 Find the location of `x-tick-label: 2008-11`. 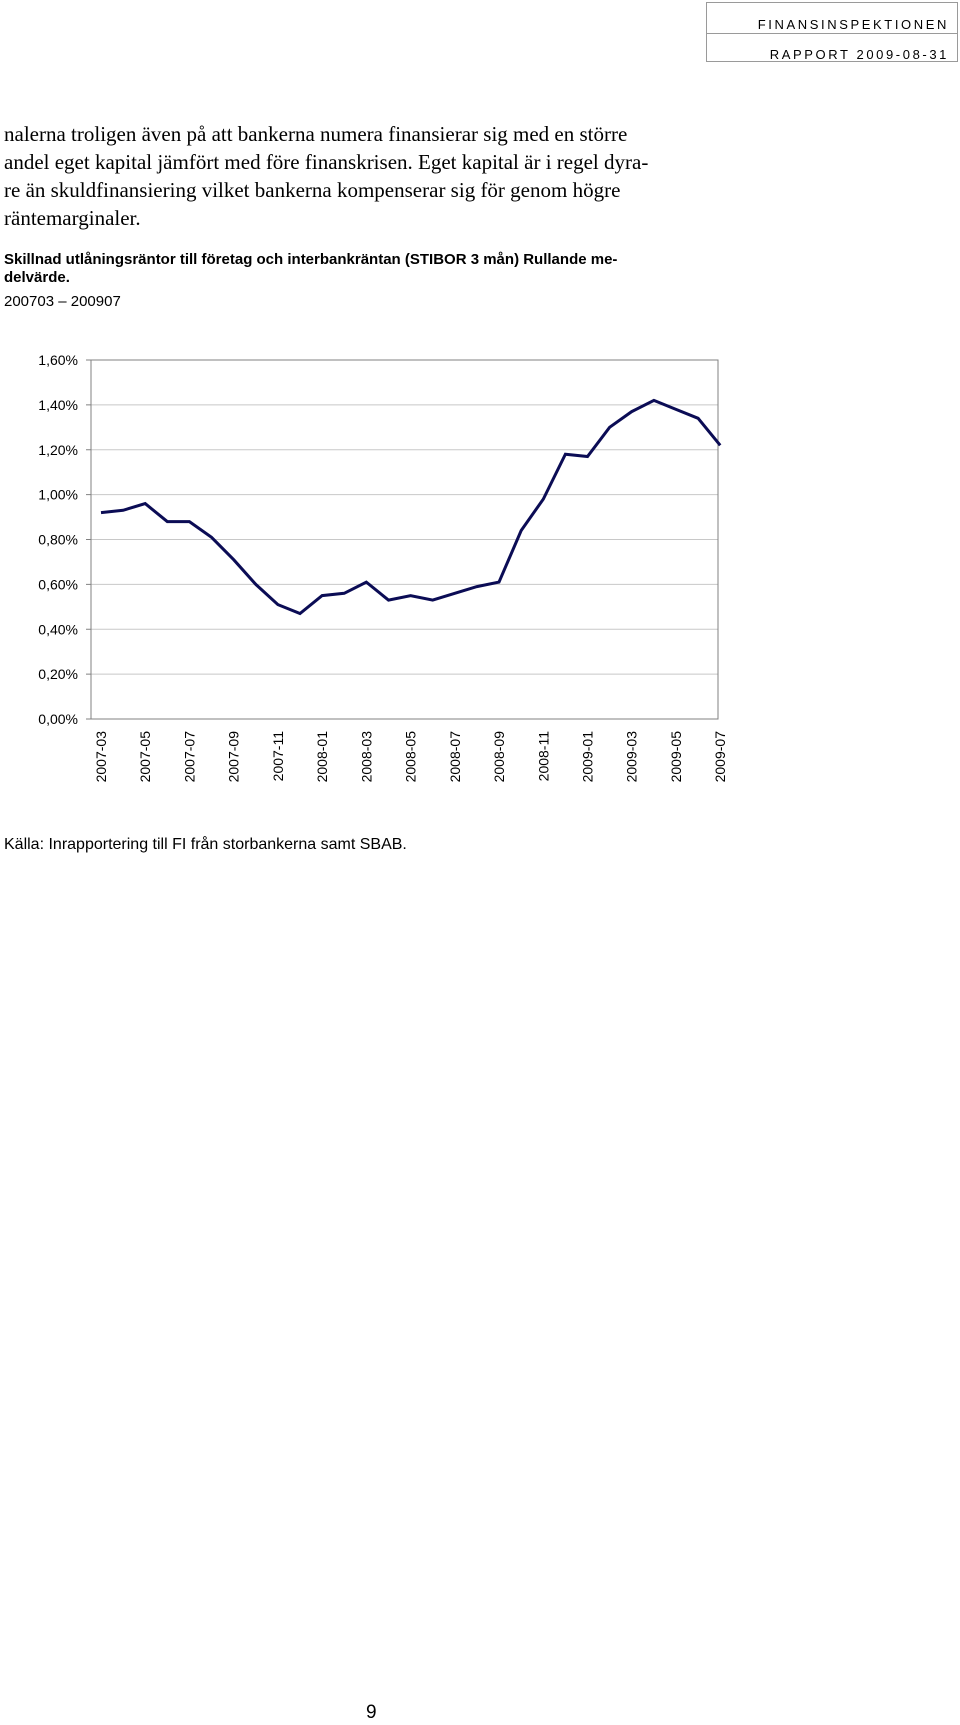

x-tick-label: 2008-11 is located at coordinates (543, 756).